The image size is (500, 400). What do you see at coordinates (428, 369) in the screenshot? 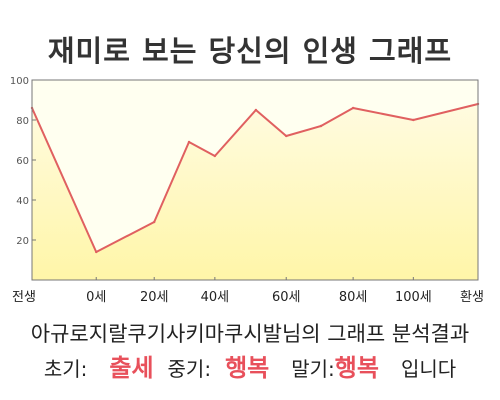
I see `result-suffix: 입니다` at bounding box center [428, 369].